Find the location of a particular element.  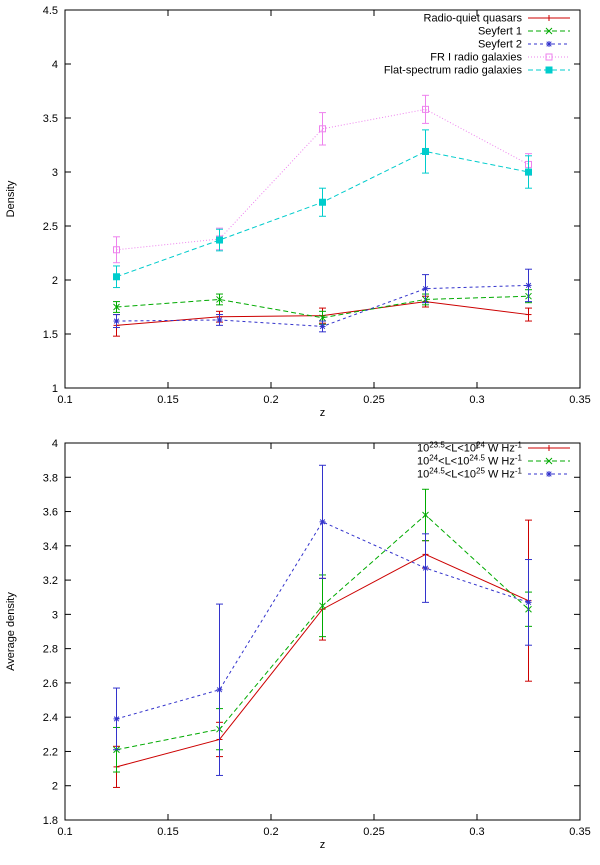

legend-label: Seyfert 1 is located at coordinates (500, 32).